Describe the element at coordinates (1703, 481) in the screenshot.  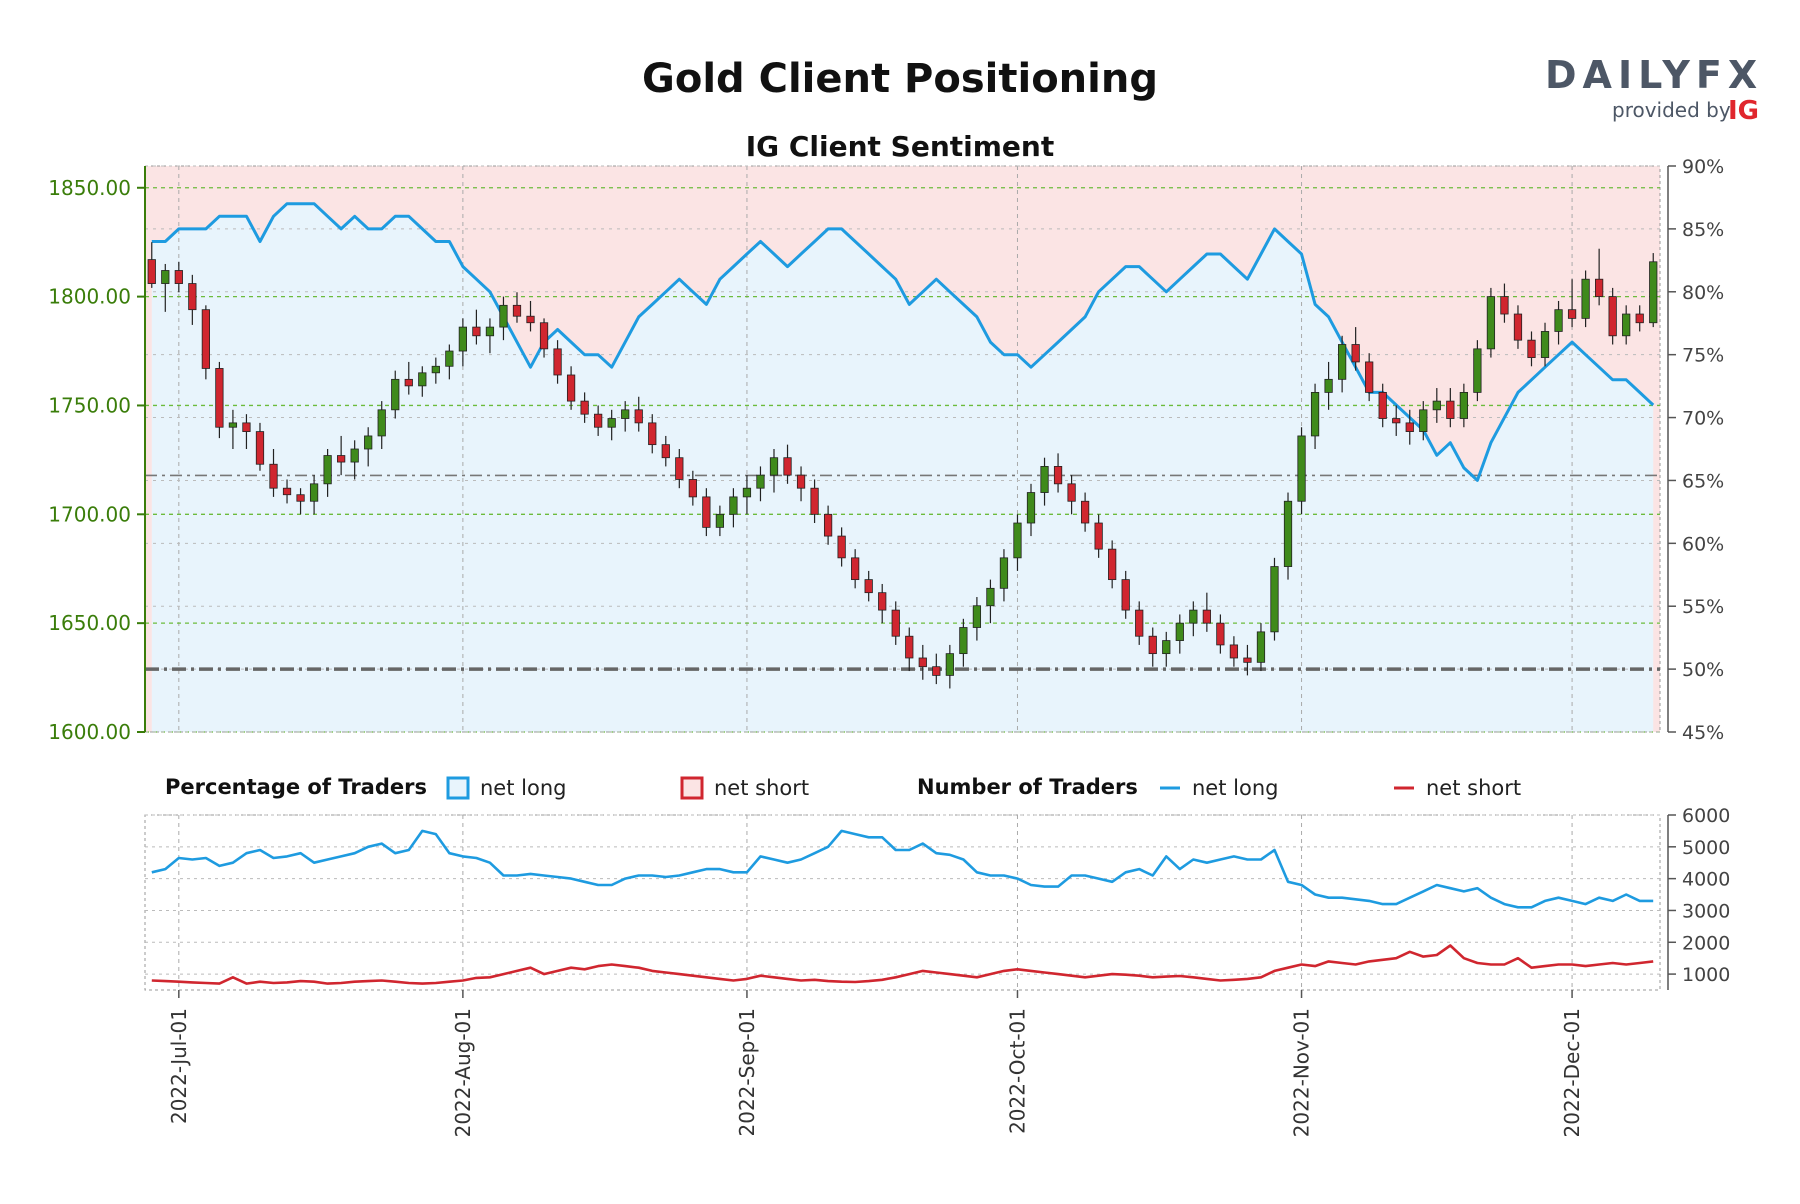
I see `pct-tick-4: 65%` at that location.